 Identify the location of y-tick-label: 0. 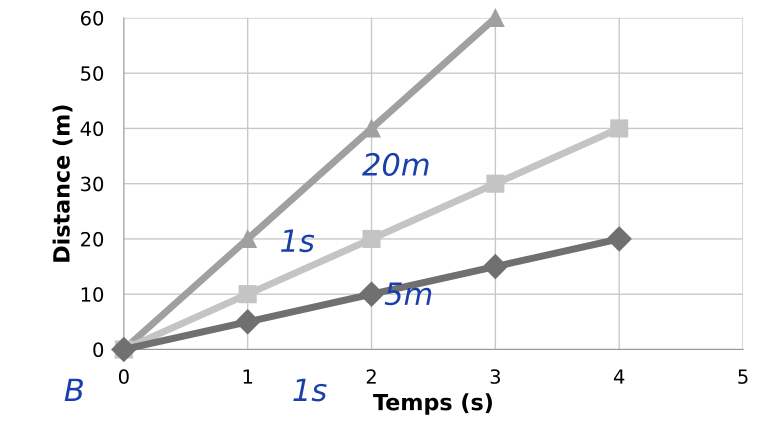
(98, 350).